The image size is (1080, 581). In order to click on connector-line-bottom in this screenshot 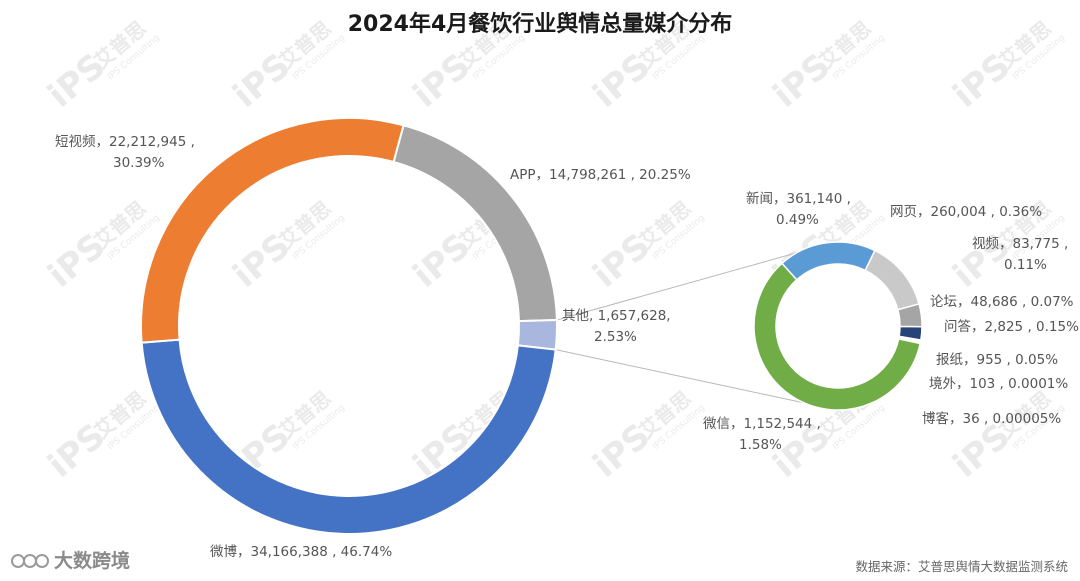, I will do `click(692, 379)`.